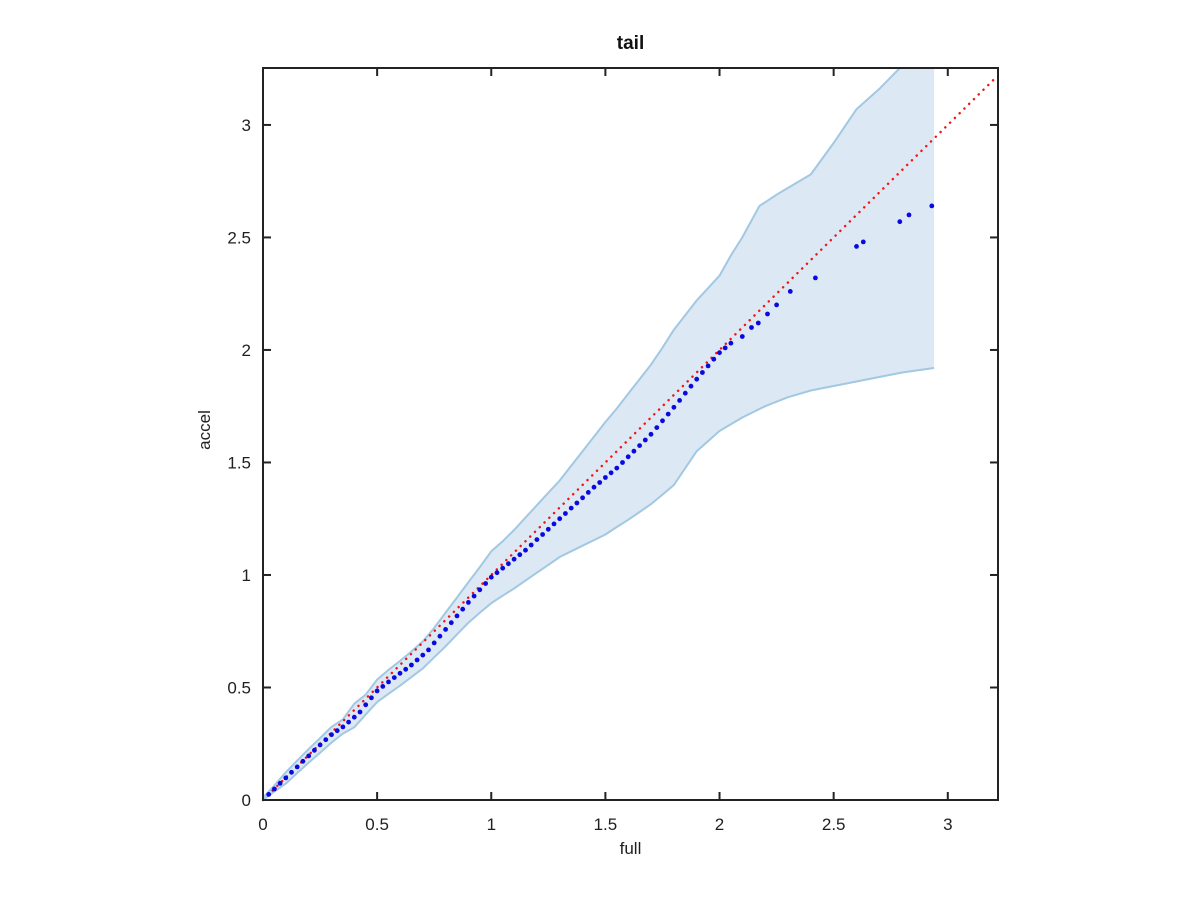 This screenshot has height=900, width=1200. What do you see at coordinates (947, 824) in the screenshot?
I see `x-tick-label: 3` at bounding box center [947, 824].